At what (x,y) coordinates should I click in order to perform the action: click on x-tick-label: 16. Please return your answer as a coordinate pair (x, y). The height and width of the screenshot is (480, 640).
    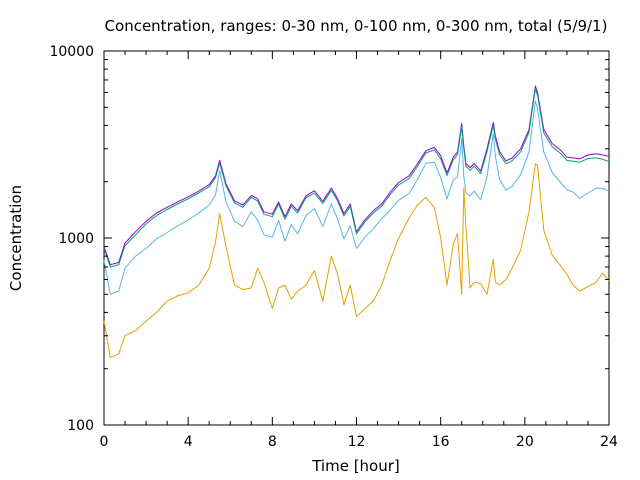
    Looking at the image, I should click on (441, 442).